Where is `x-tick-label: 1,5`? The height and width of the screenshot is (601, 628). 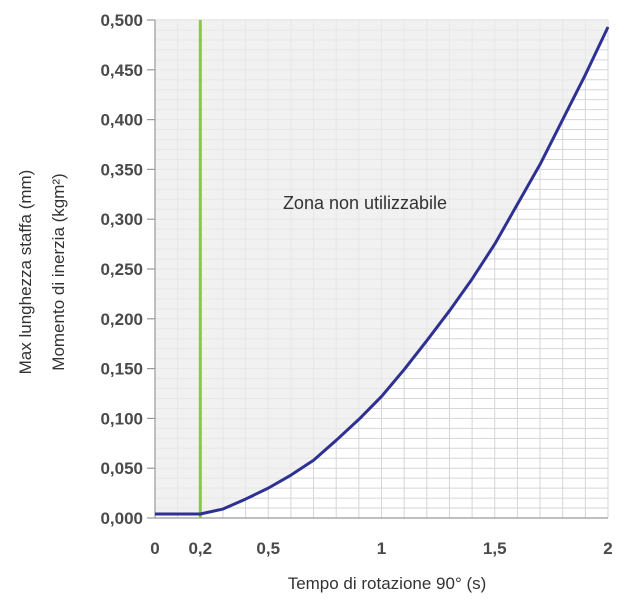 x-tick-label: 1,5 is located at coordinates (495, 548).